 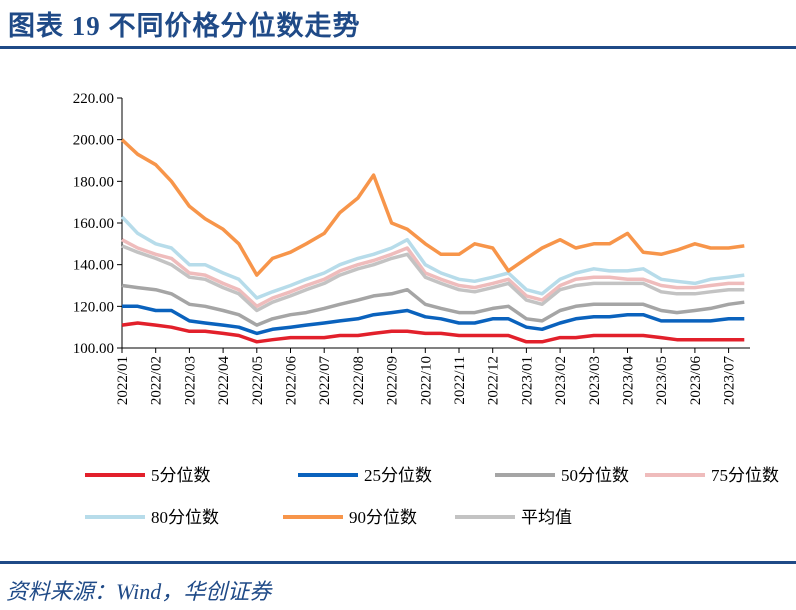 What do you see at coordinates (224, 381) in the screenshot?
I see `x-tick-label: 2022/04` at bounding box center [224, 381].